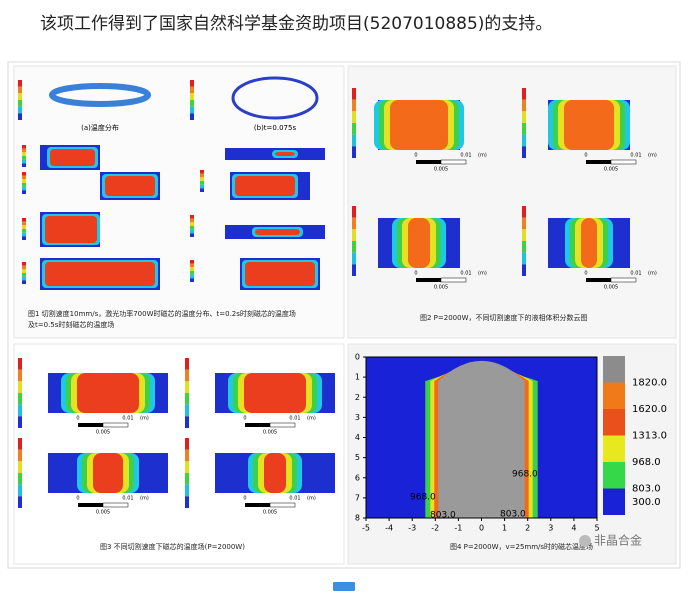 This screenshot has height=615, width=688. Describe the element at coordinates (618, 540) in the screenshot. I see `watermark: 非晶合金` at that location.